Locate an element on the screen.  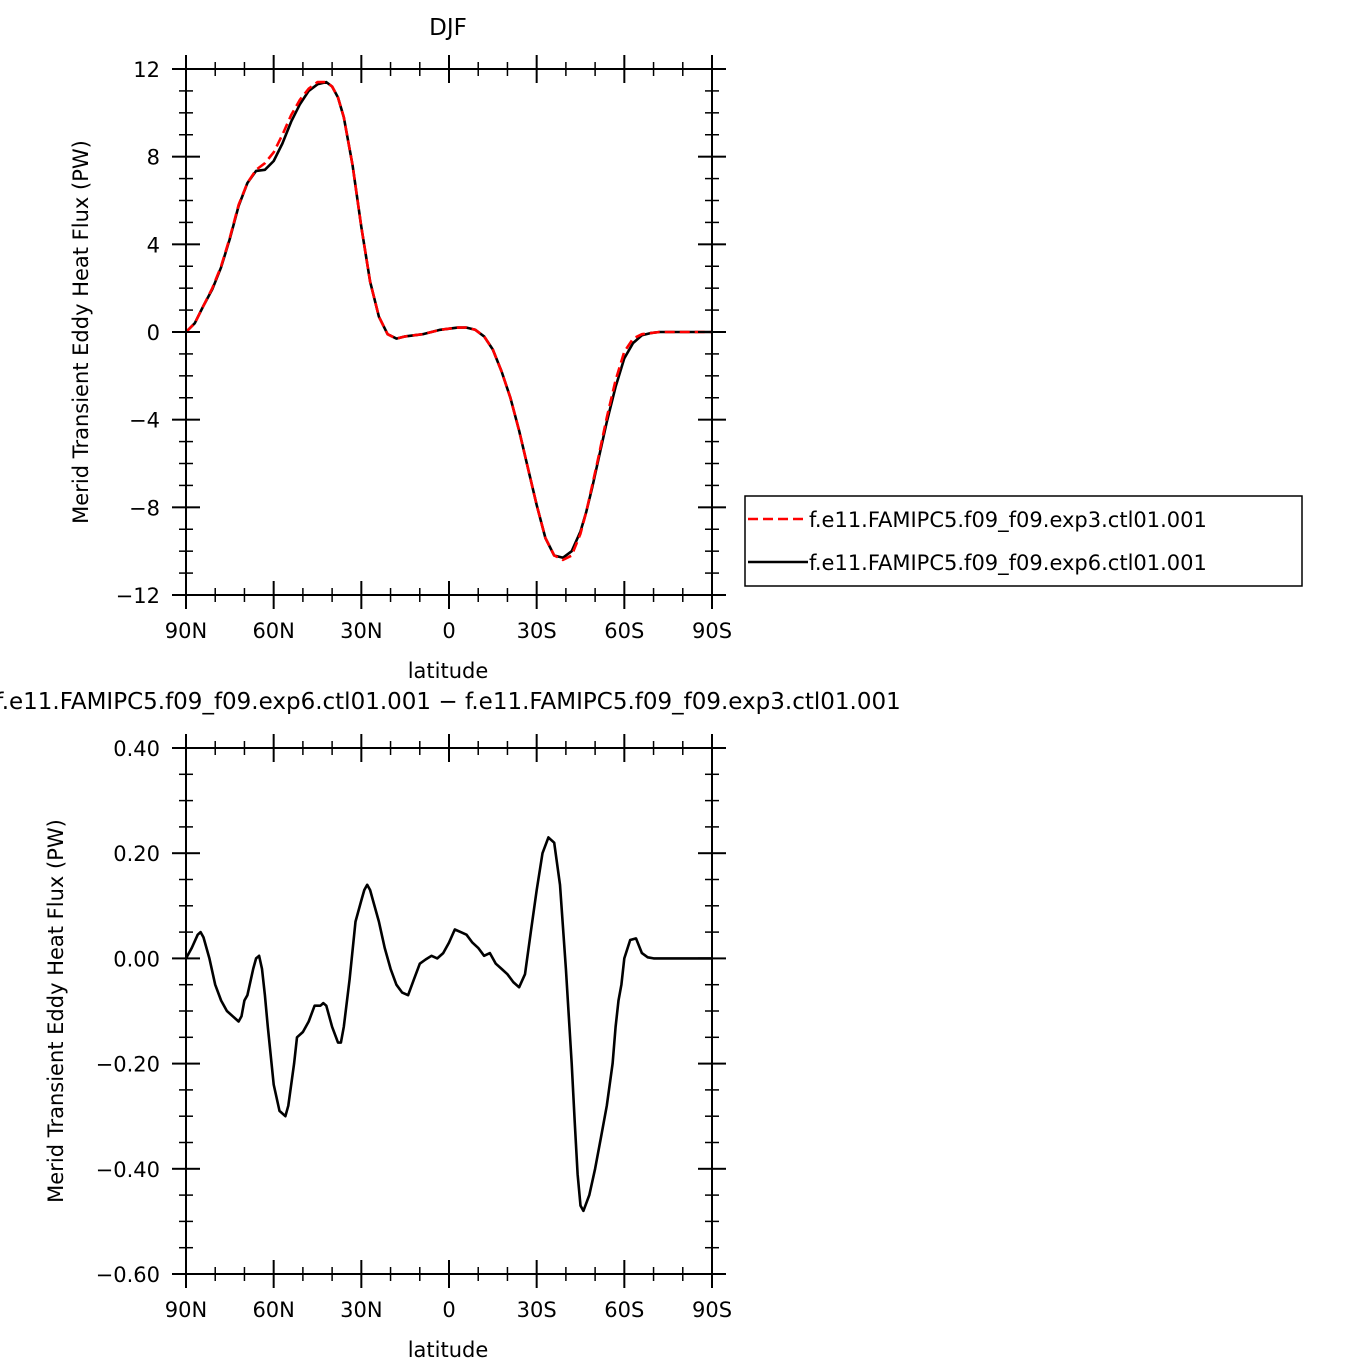
legend-label-exp3: f.e11.FAMIPC5.f09_f09.exp3.ctl01.001 is located at coordinates (1008, 520).